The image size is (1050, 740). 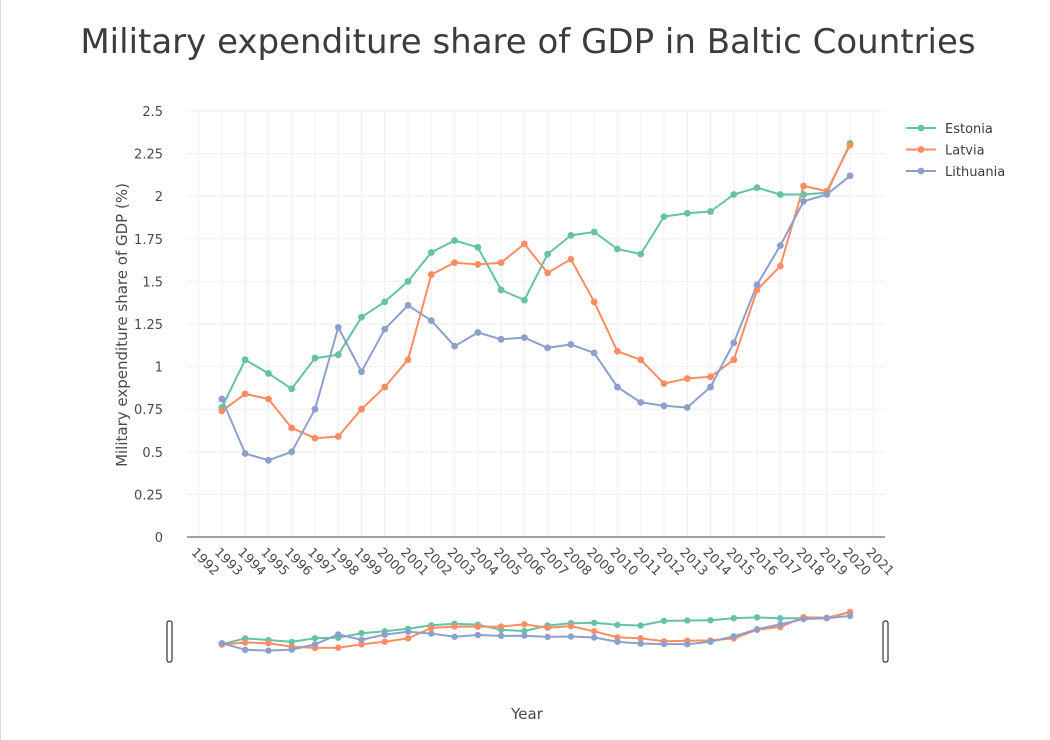 What do you see at coordinates (122, 325) in the screenshot?
I see `y-axis-title: Military expenditure share of GDP (%)` at bounding box center [122, 325].